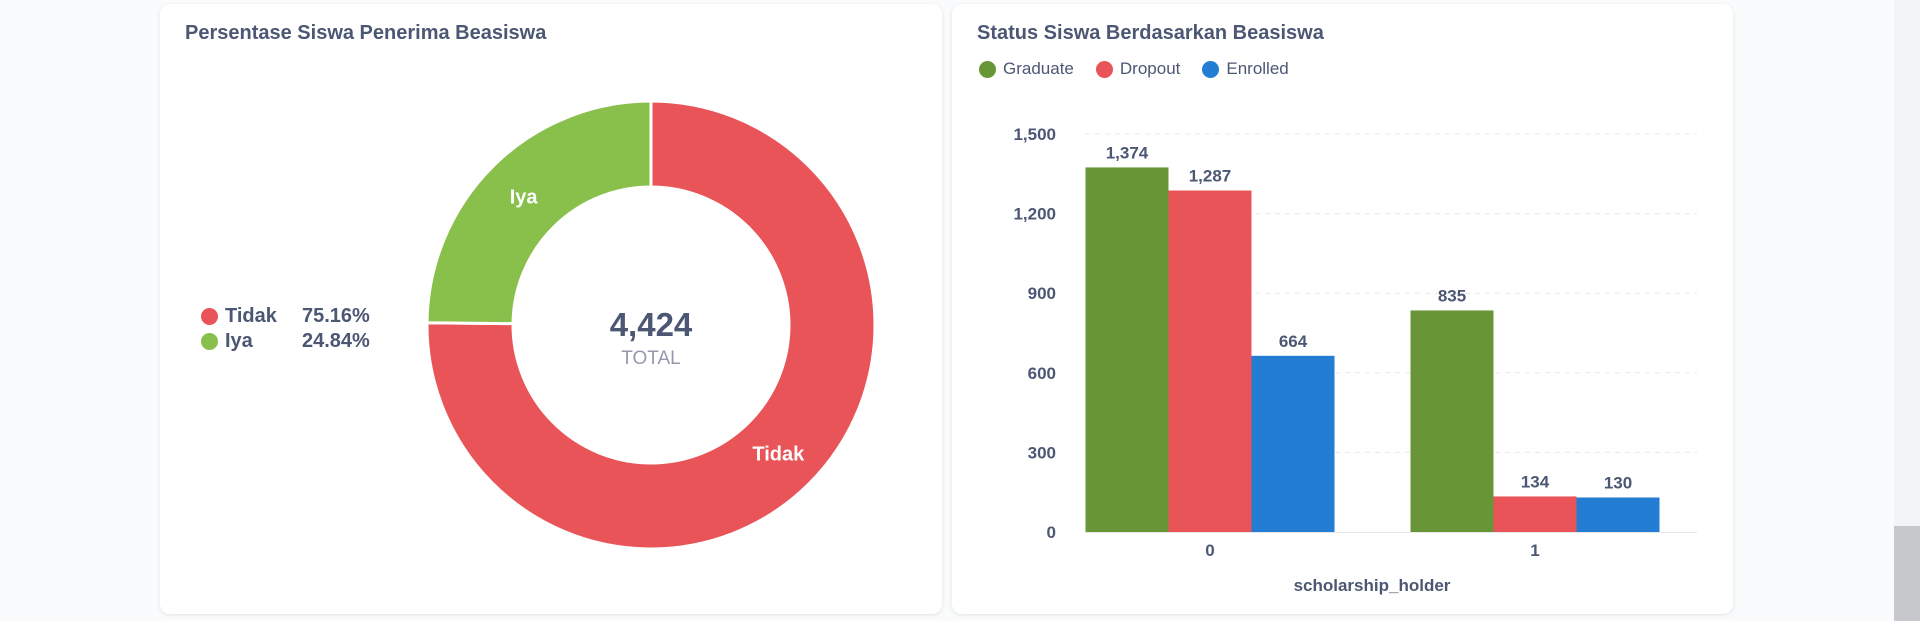  Describe the element at coordinates (1127, 152) in the screenshot. I see `bar-value-label: 1,374` at that location.